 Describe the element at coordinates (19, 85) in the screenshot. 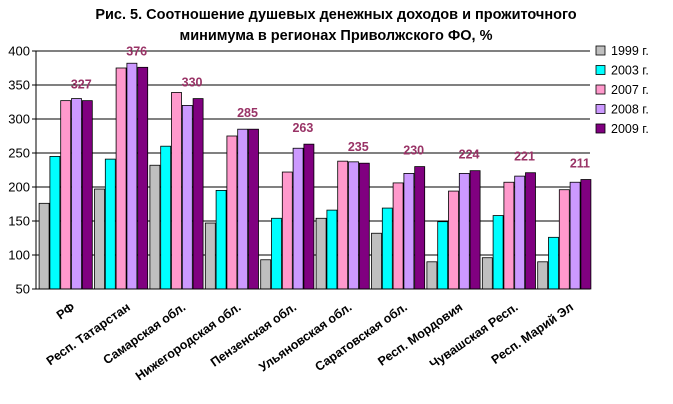

I see `y-tick-label: 350` at that location.